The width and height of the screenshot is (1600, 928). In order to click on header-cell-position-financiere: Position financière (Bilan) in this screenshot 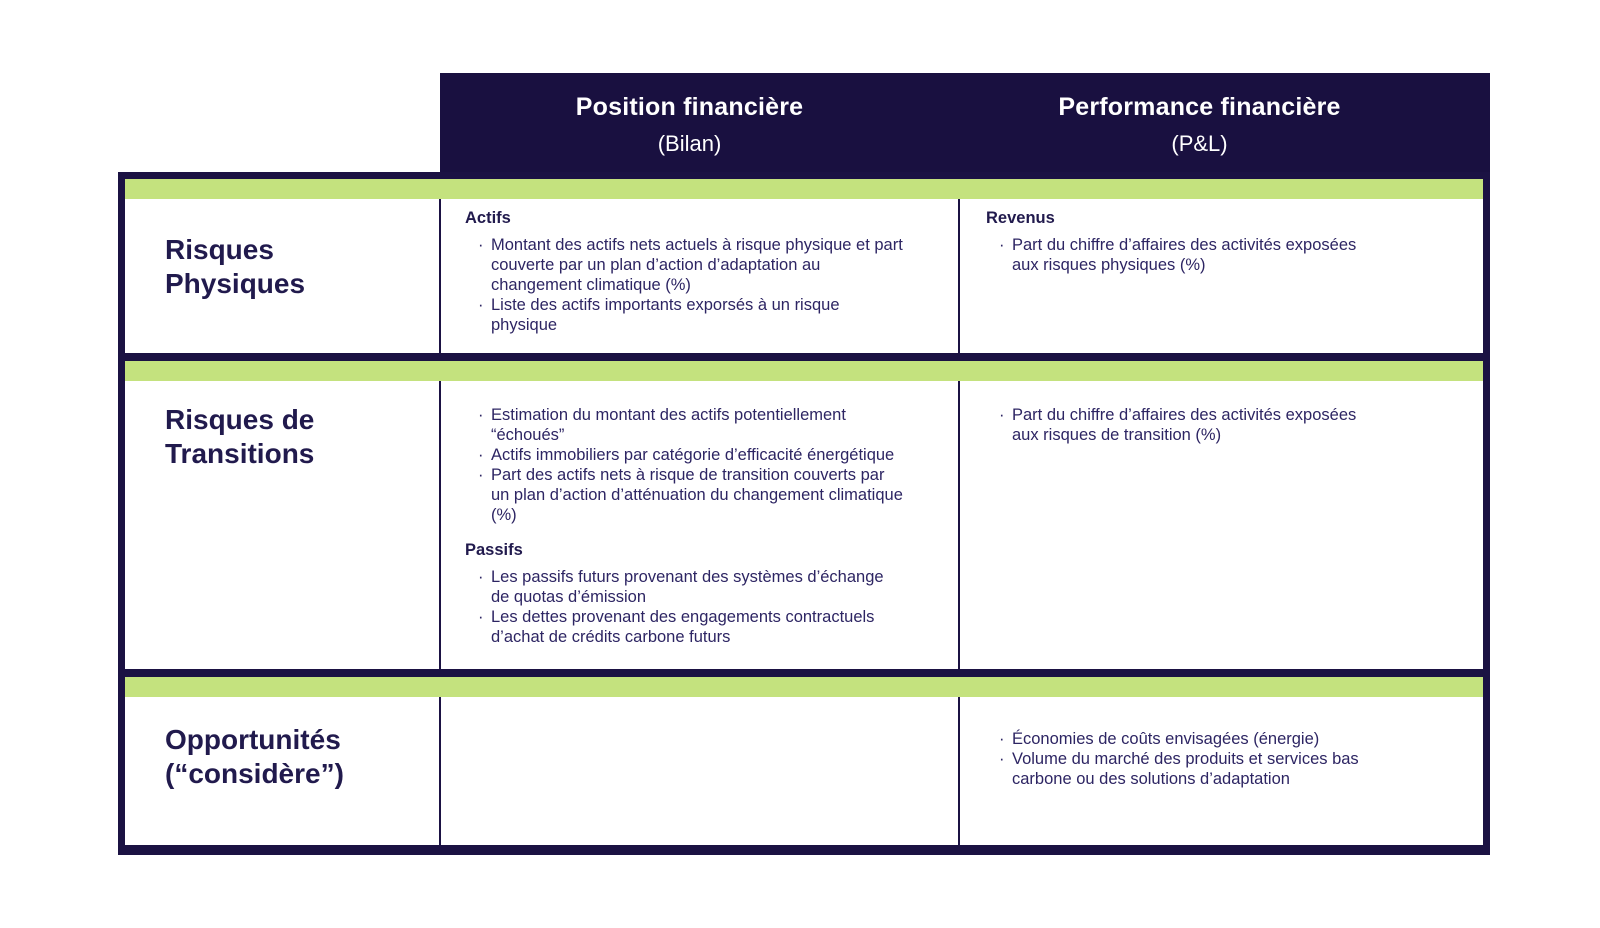, I will do `click(702, 122)`.